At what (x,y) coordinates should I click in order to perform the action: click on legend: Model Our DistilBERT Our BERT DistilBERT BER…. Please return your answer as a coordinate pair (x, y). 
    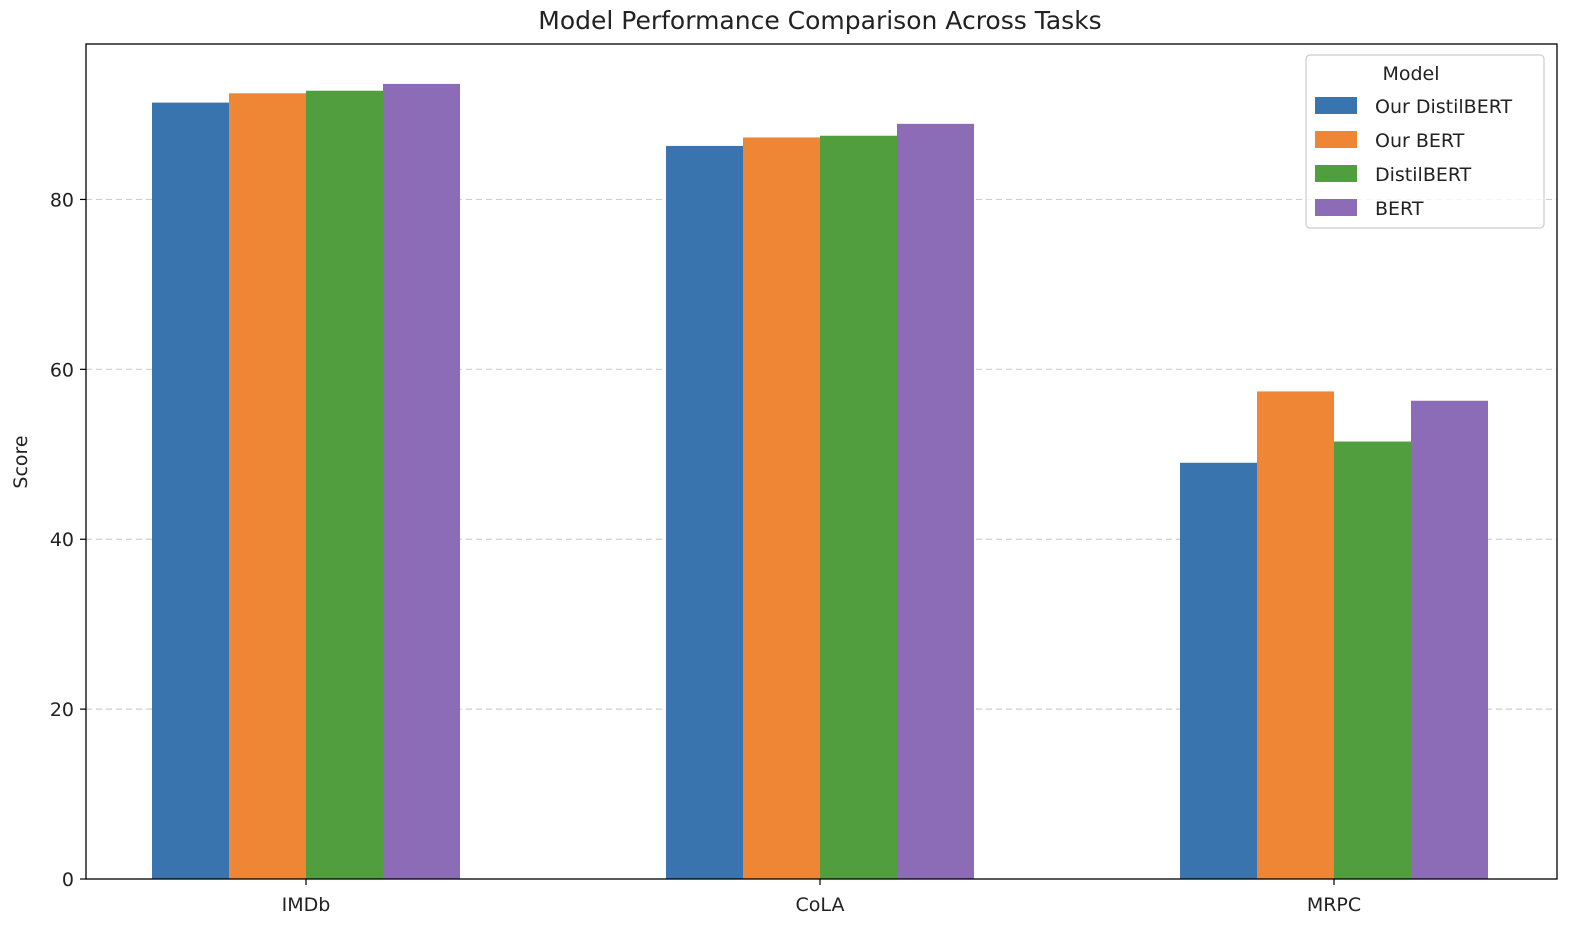
    Looking at the image, I should click on (1425, 141).